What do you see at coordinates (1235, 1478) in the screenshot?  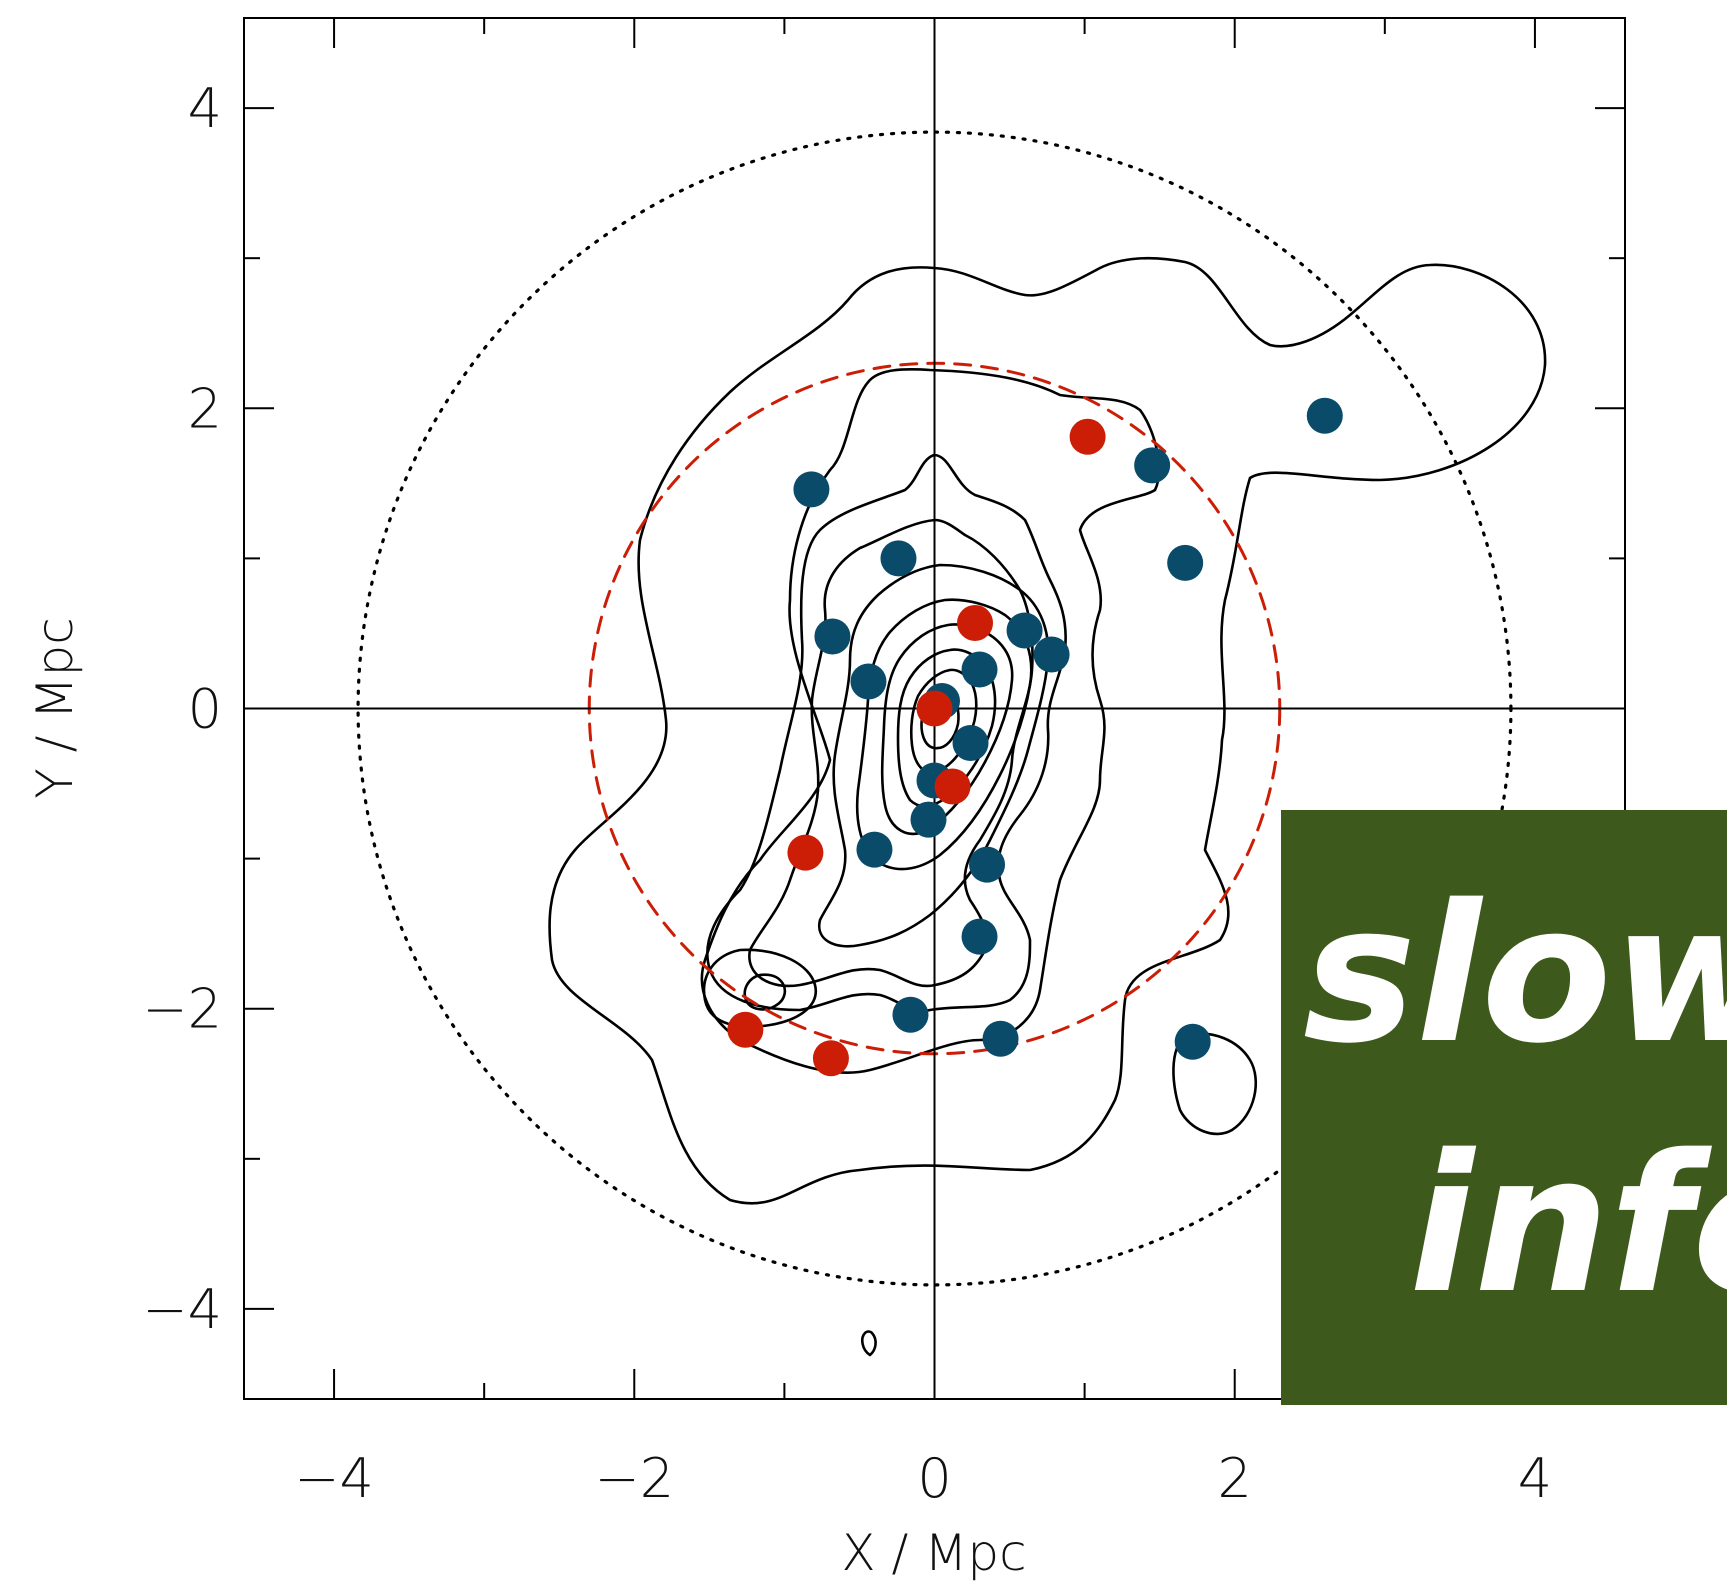 I see `x-tick-label: 2` at bounding box center [1235, 1478].